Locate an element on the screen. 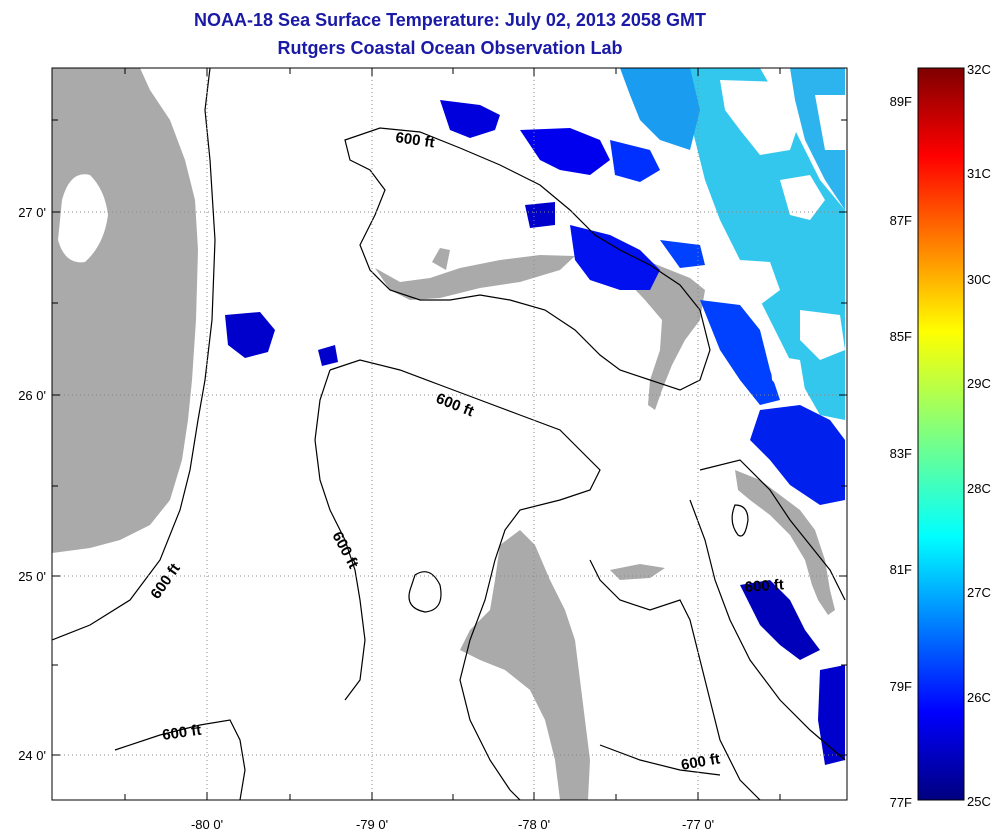 This screenshot has height=840, width=1000. lon-label: -78 0' is located at coordinates (534, 824).